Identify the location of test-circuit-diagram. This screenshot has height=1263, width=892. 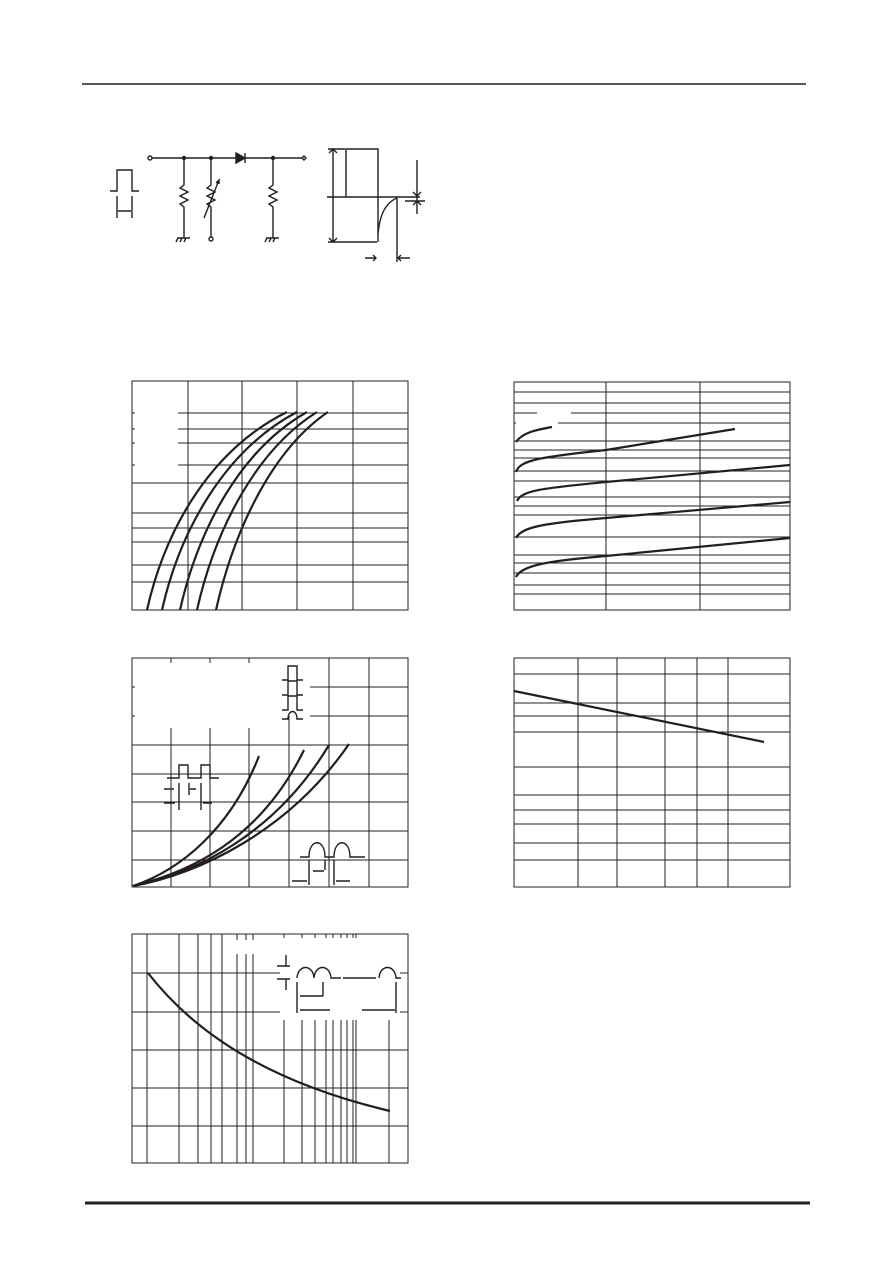
(267, 205).